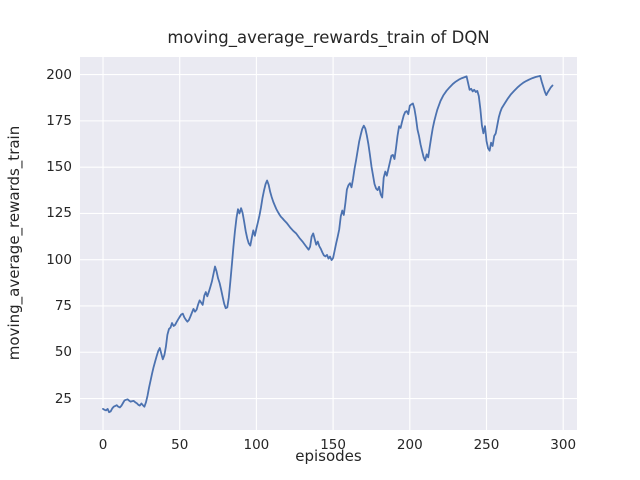  I want to click on x-tick-label: 150, so click(333, 445).